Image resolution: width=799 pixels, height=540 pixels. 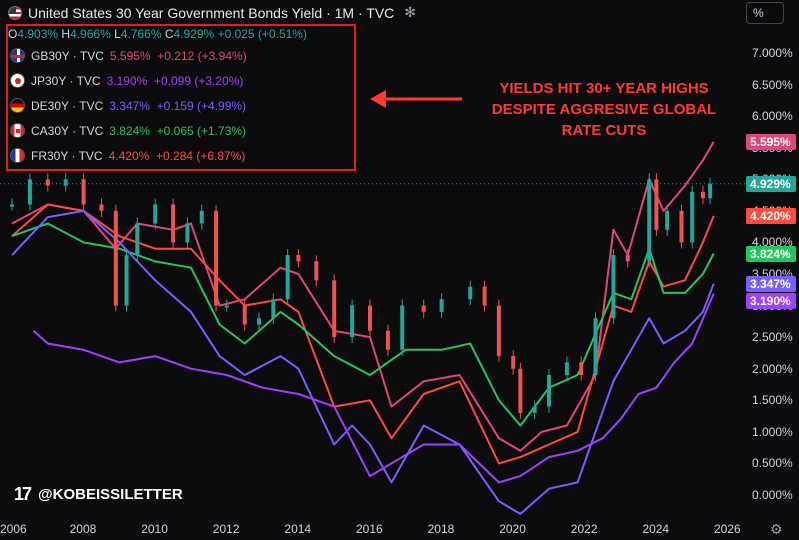 I want to click on legend-values: 3.824% +0.065 (+1.73%), so click(x=178, y=130).